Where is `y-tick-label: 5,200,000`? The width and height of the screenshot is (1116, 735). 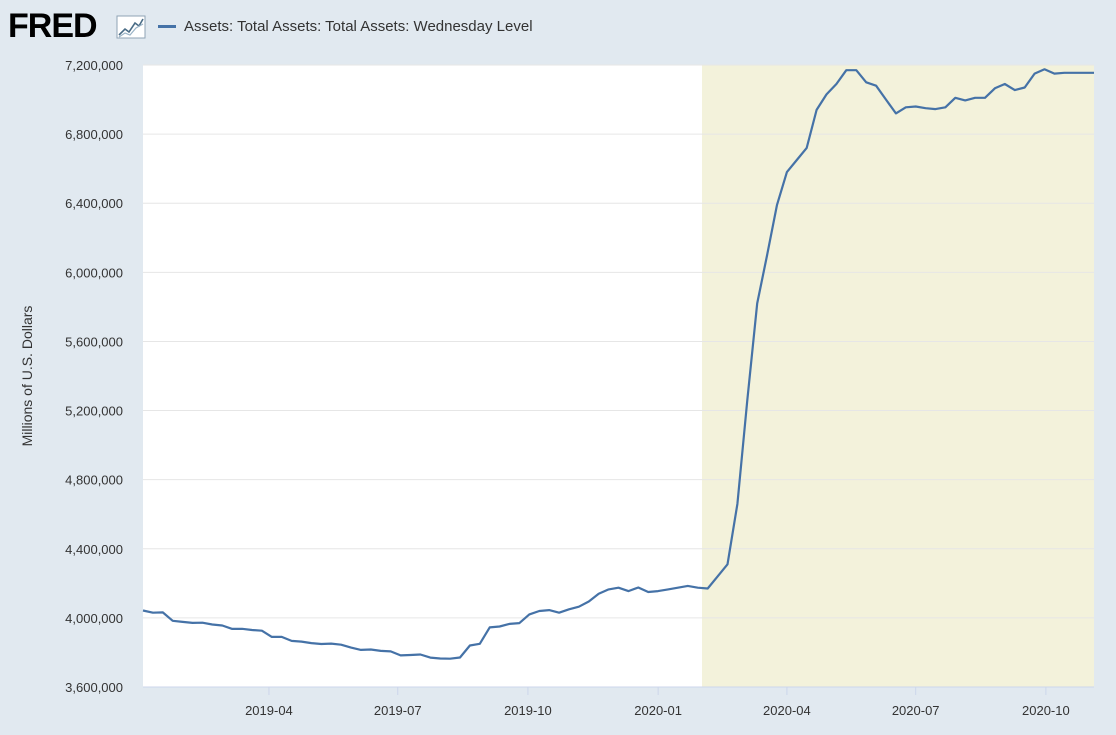 y-tick-label: 5,200,000 is located at coordinates (94, 411).